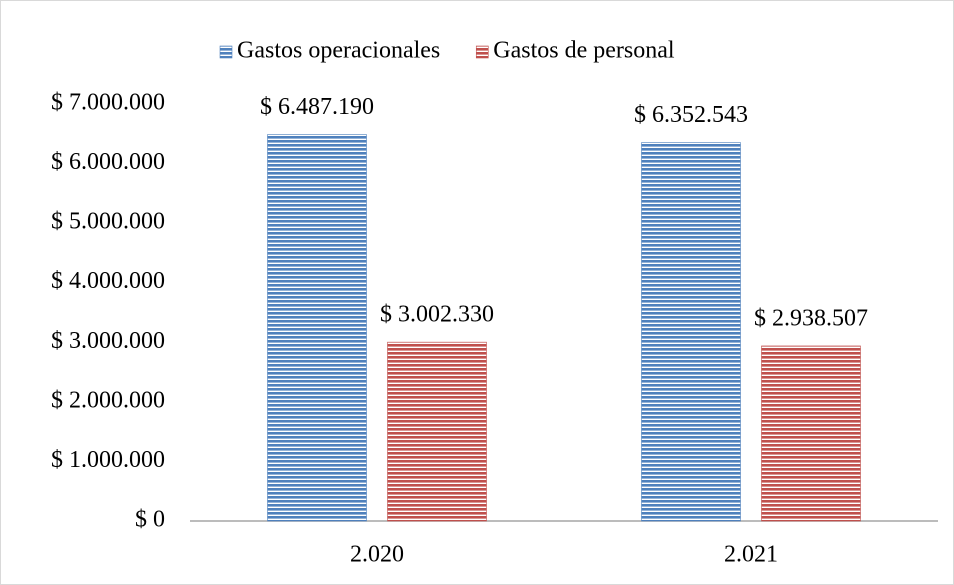  Describe the element at coordinates (317, 107) in the screenshot. I see `value-label: $ 6.487.190` at that location.